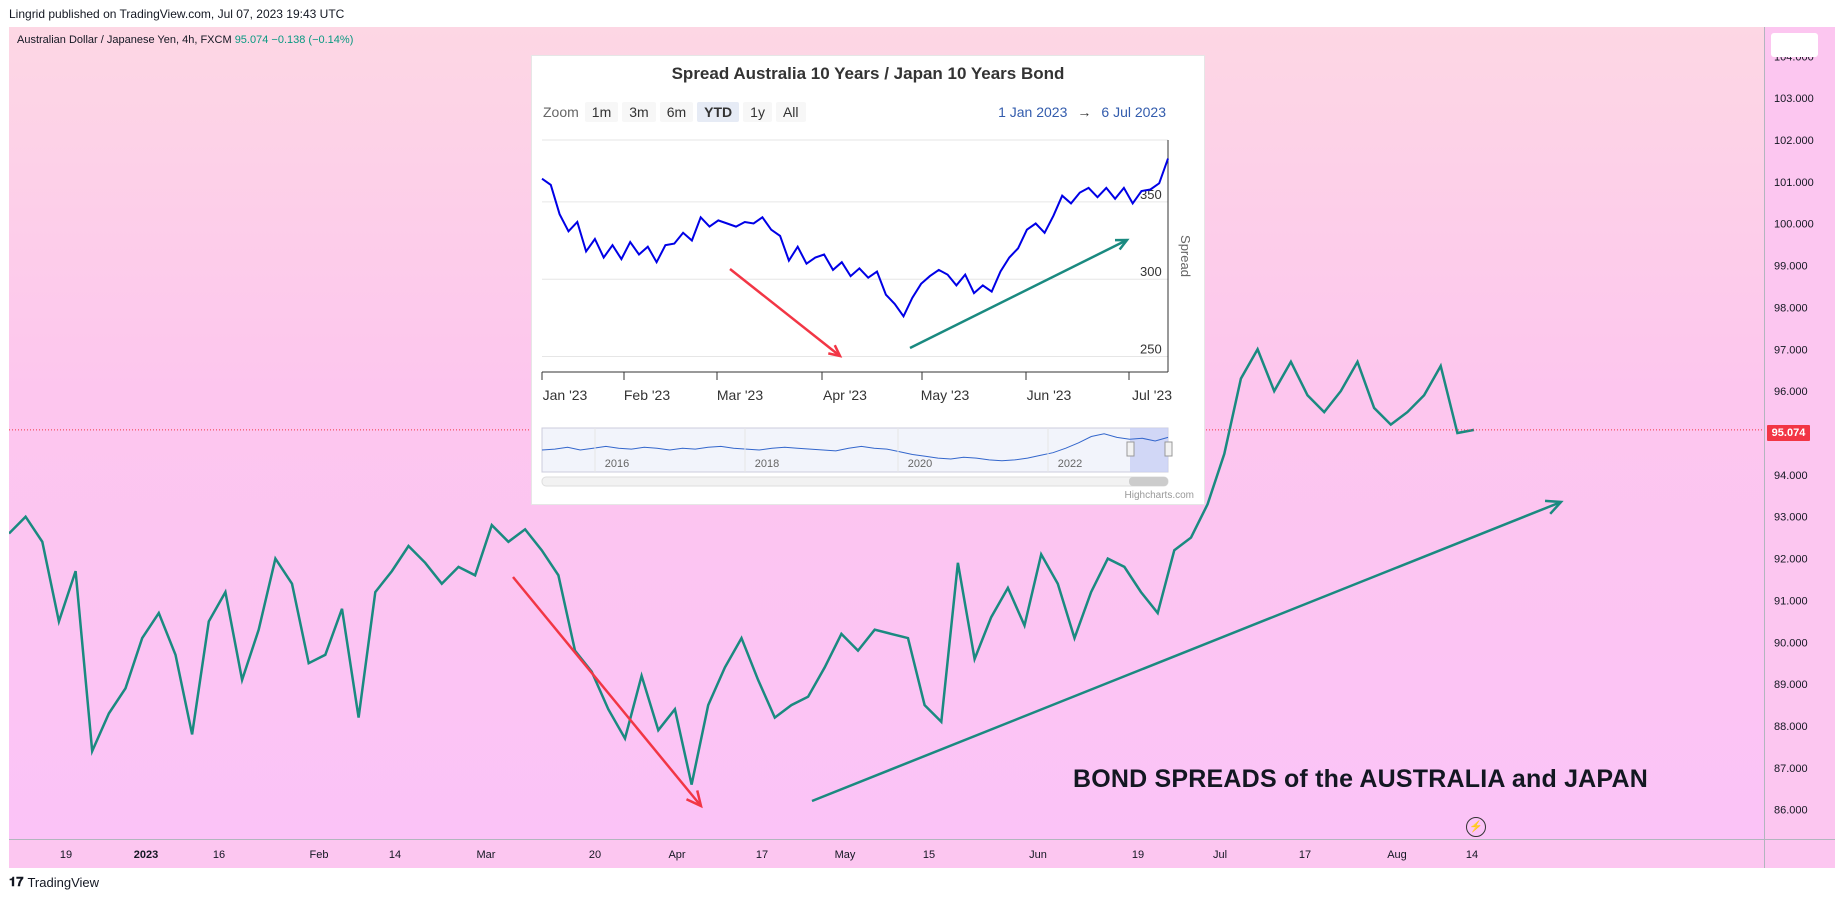 This screenshot has height=901, width=1835. I want to click on navigator-selection, so click(1149, 450).